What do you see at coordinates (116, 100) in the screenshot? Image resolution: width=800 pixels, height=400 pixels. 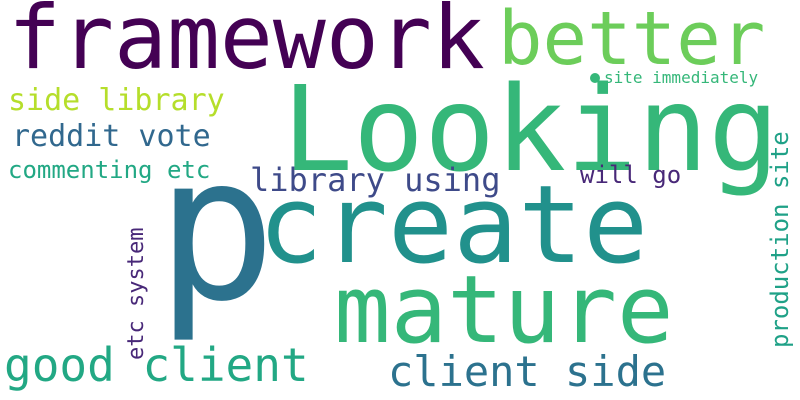 I see `word-side-library: side library` at bounding box center [116, 100].